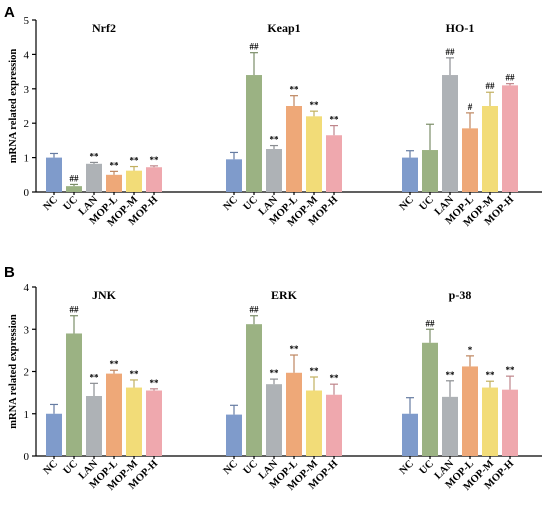  Describe the element at coordinates (470, 350) in the screenshot. I see `significance-label: *` at that location.